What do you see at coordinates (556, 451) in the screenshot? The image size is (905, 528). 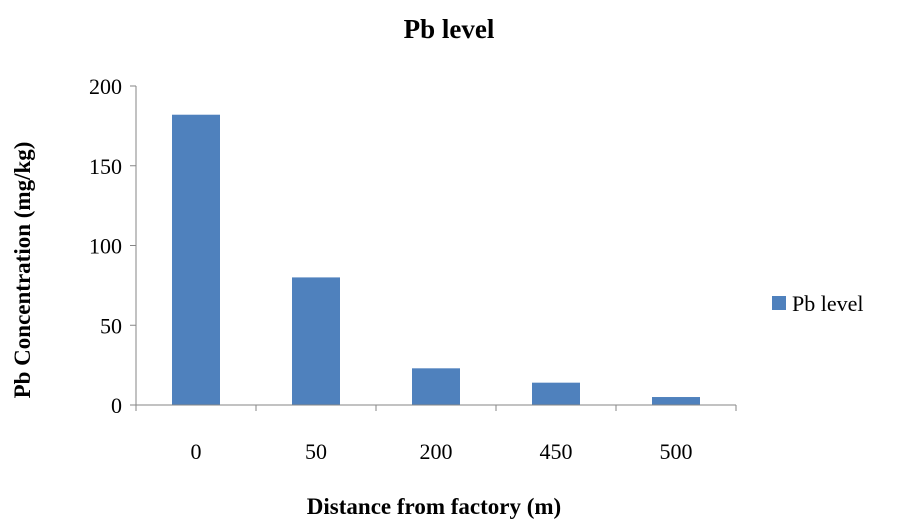 I see `x-tick-label: 450` at bounding box center [556, 451].